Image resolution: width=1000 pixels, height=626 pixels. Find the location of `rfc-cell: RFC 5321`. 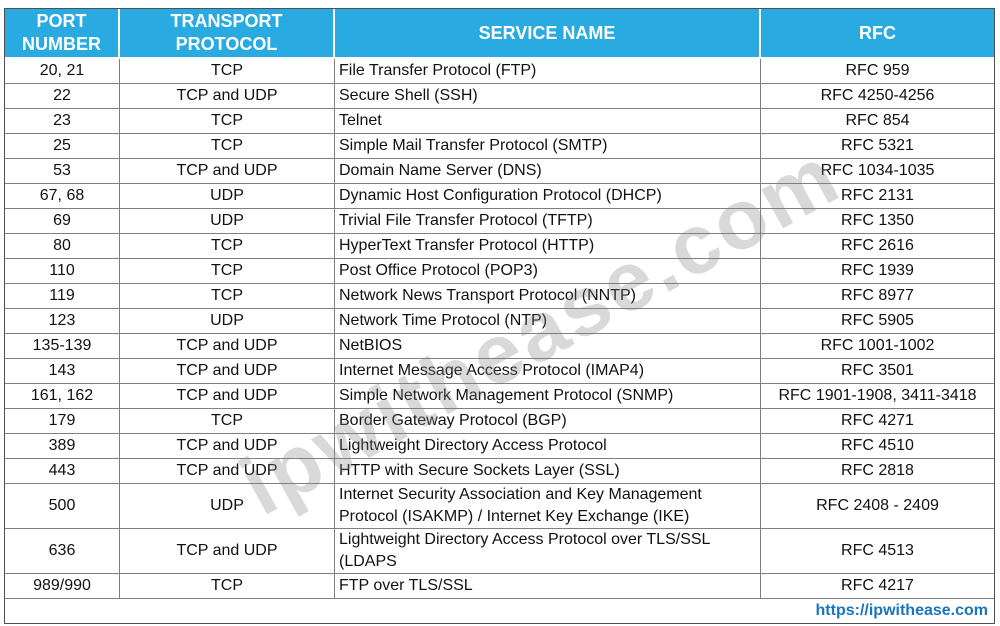

rfc-cell: RFC 5321 is located at coordinates (877, 146).